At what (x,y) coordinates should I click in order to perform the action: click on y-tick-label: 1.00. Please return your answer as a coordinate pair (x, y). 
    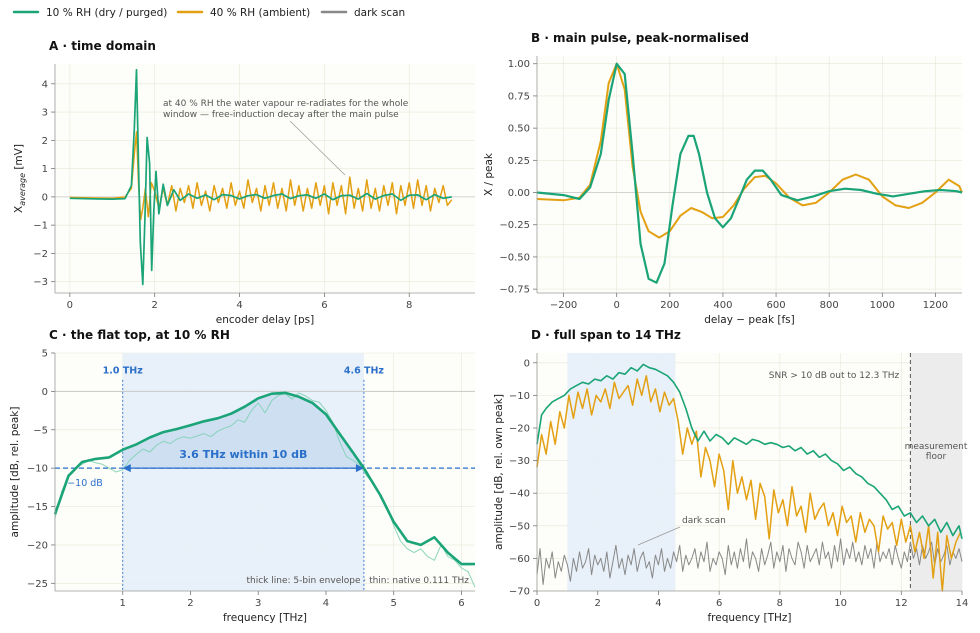
    Looking at the image, I should click on (519, 64).